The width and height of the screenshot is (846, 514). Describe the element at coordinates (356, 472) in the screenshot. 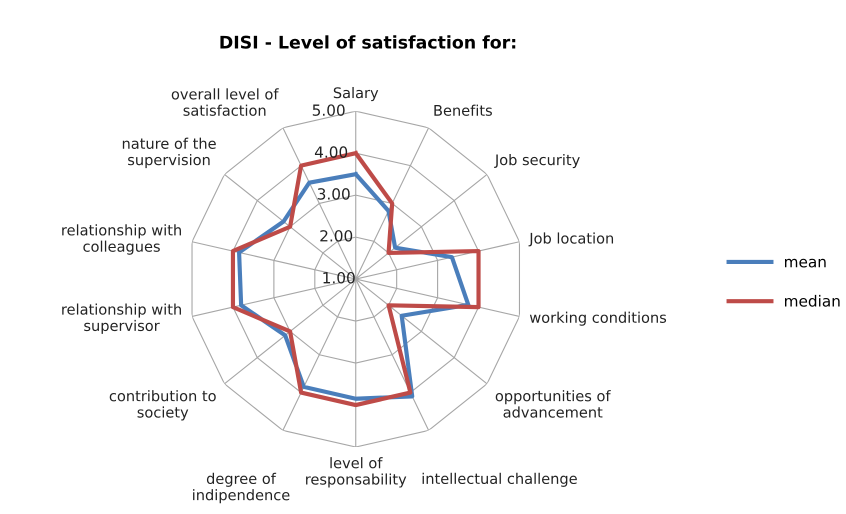

I see `spoke-label: level of responsability` at that location.